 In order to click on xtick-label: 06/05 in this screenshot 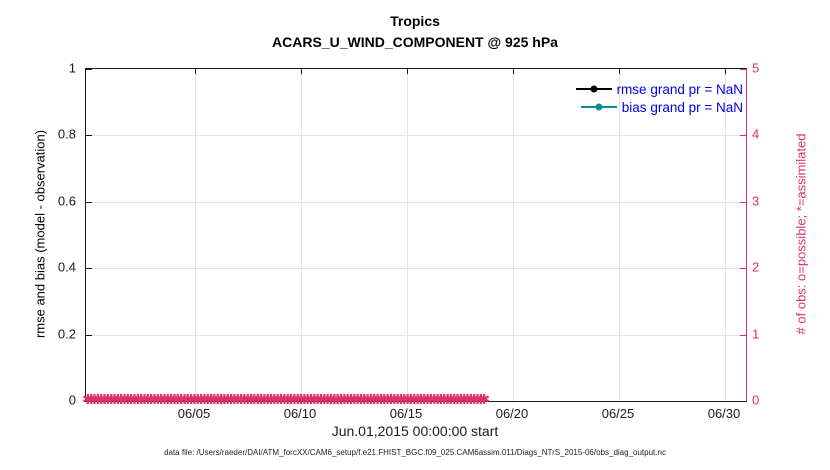, I will do `click(194, 413)`.